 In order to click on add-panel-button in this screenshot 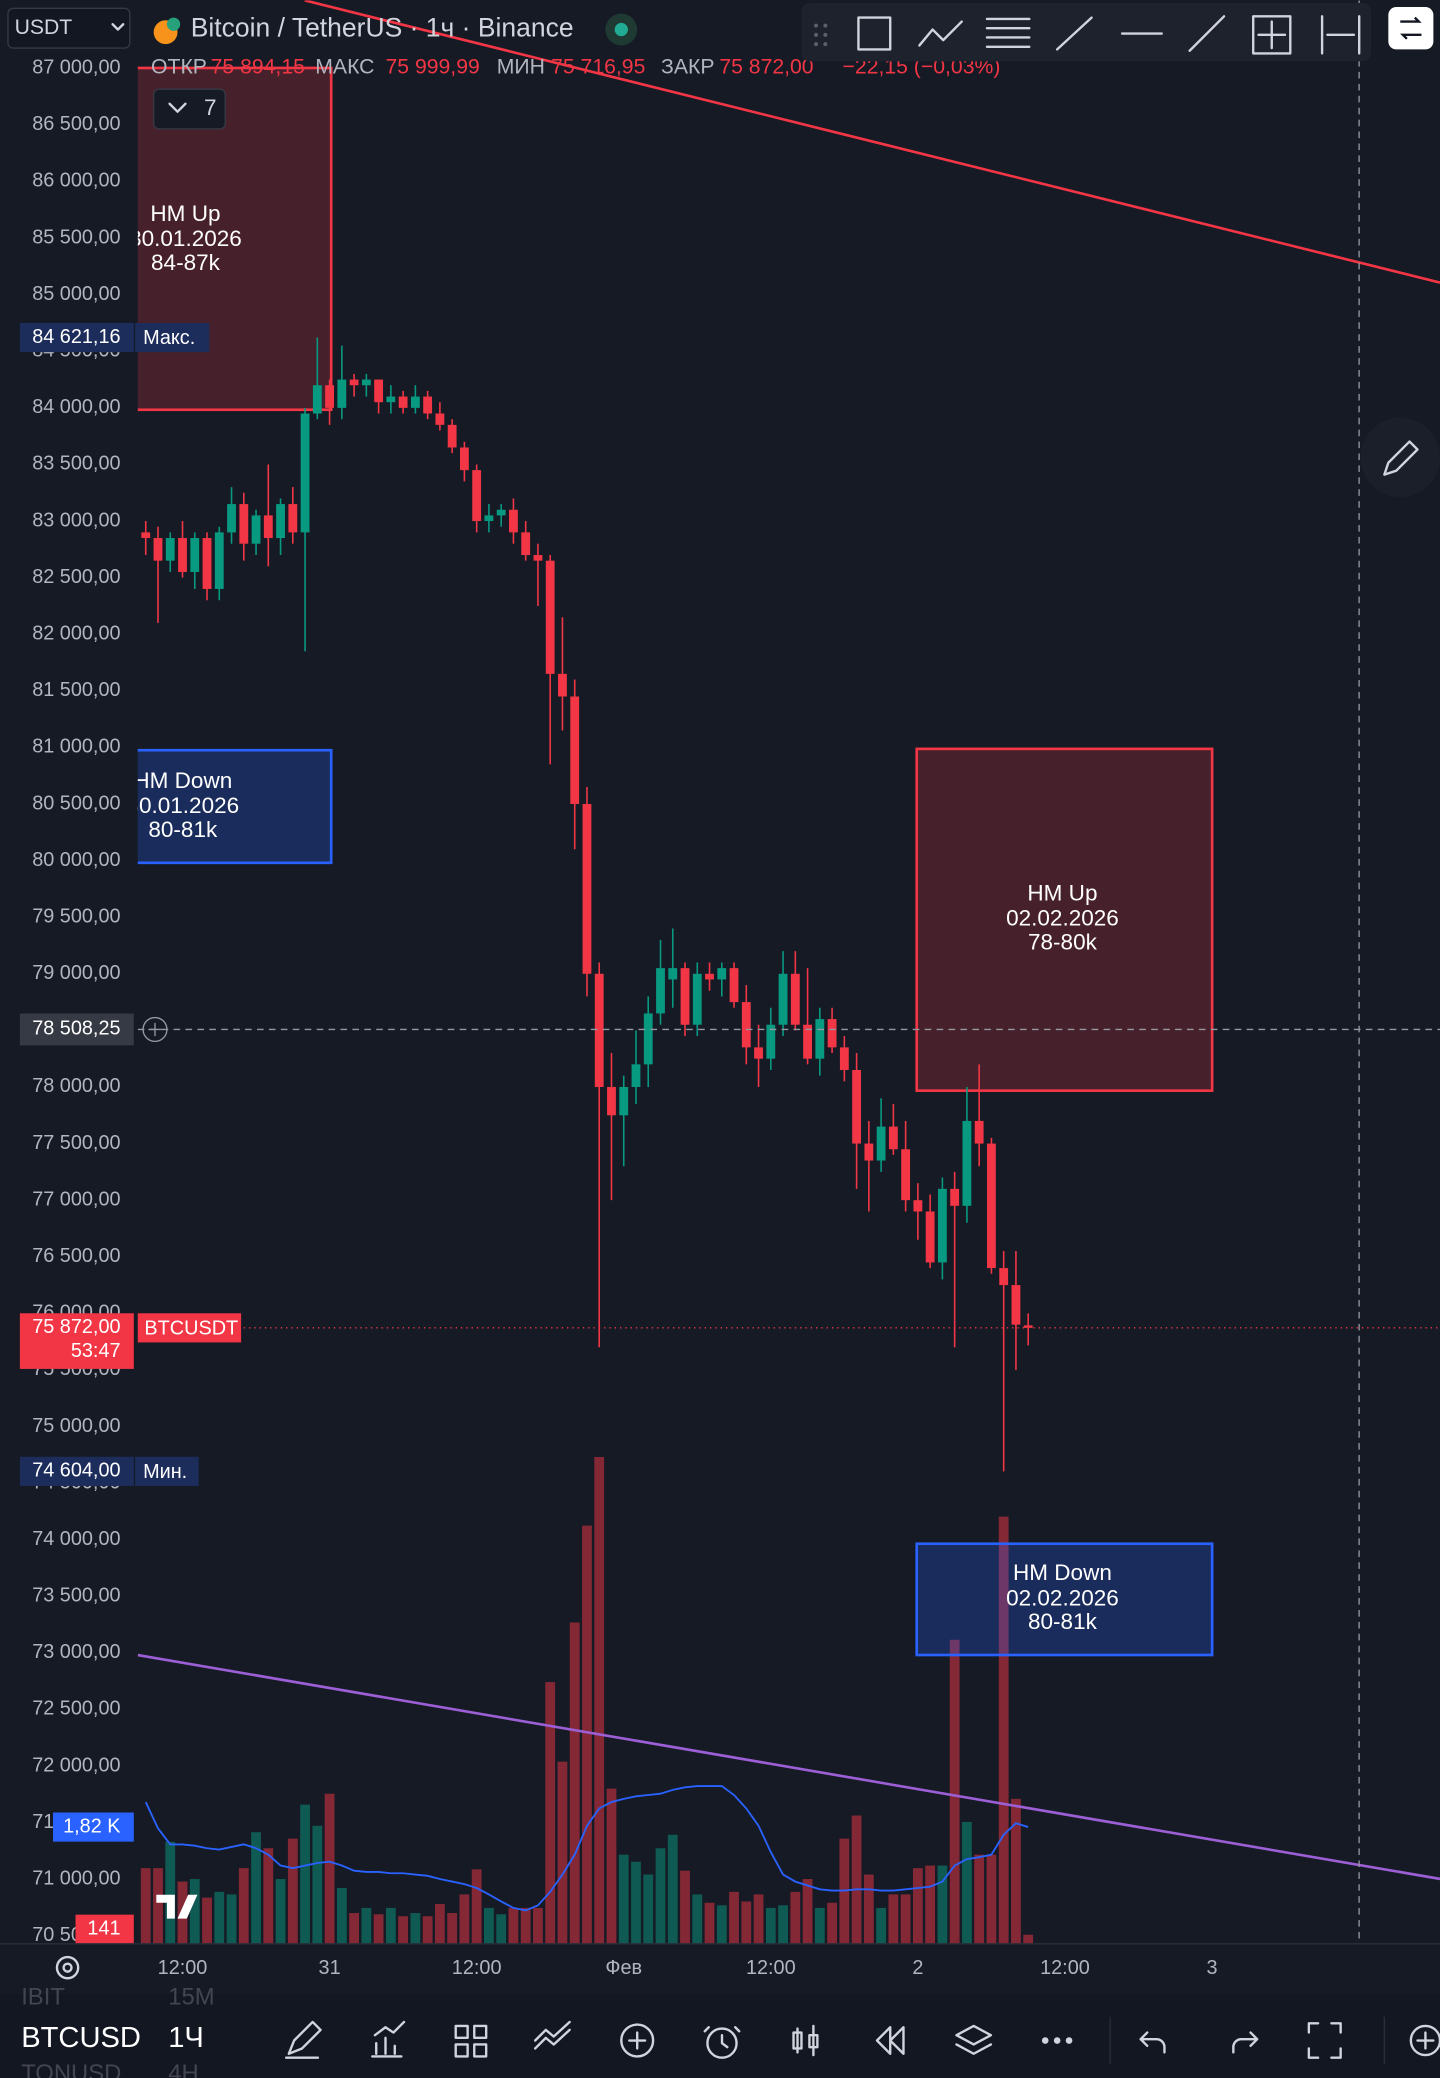, I will do `click(1424, 2040)`.